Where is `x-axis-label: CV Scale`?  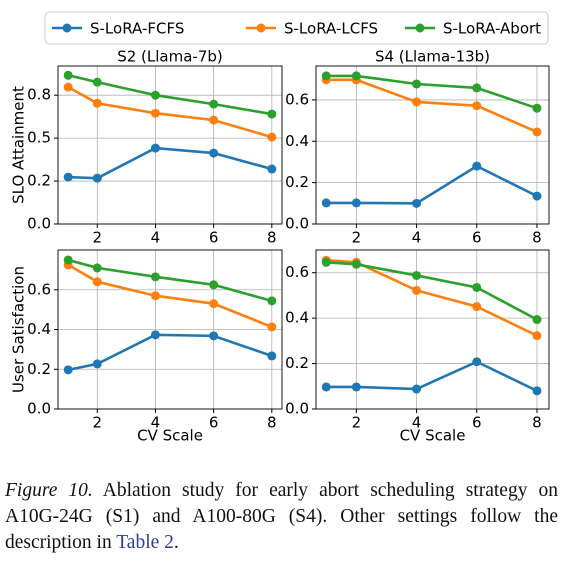 x-axis-label: CV Scale is located at coordinates (170, 436).